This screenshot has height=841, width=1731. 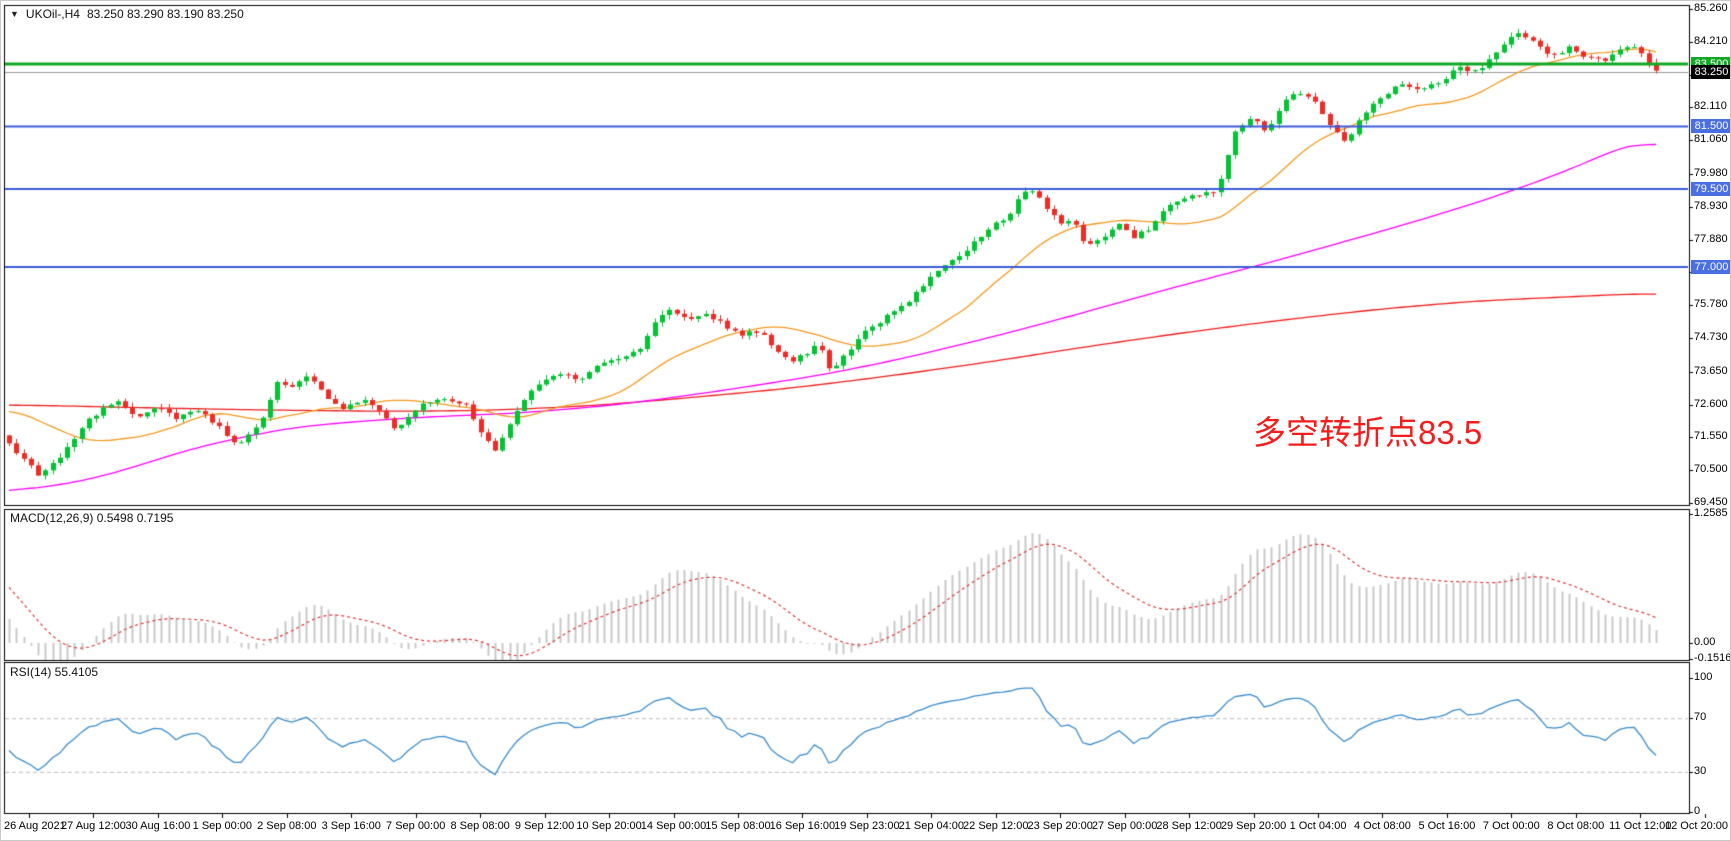 I want to click on time-axis-label: 2 Sep 08:00, so click(x=287, y=826).